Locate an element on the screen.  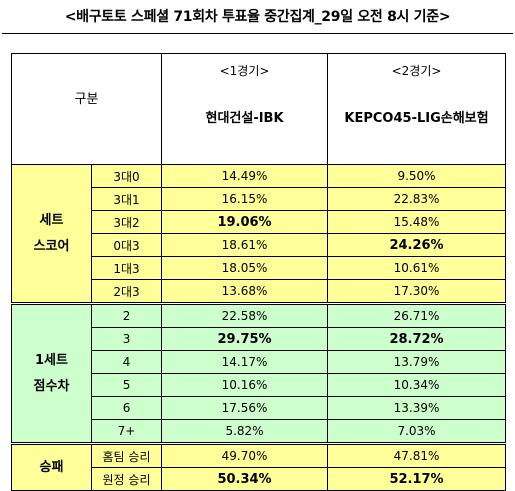
match1-value: 13.68% is located at coordinates (245, 291).